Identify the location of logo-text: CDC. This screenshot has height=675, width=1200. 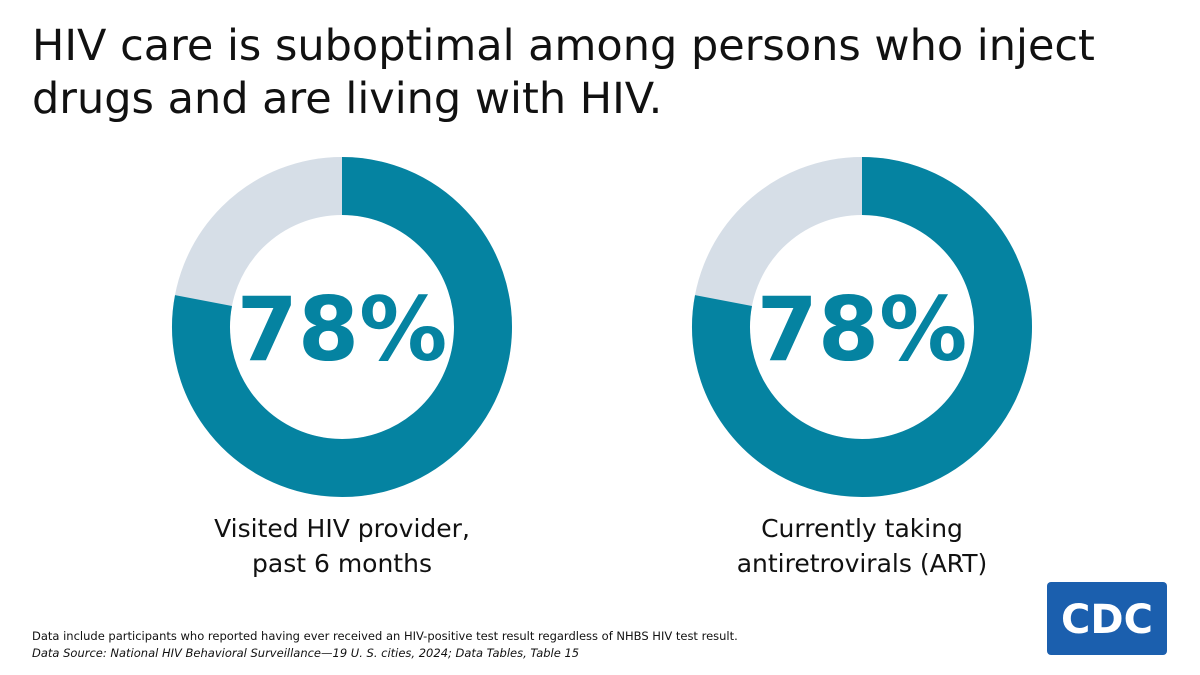
(1107, 620).